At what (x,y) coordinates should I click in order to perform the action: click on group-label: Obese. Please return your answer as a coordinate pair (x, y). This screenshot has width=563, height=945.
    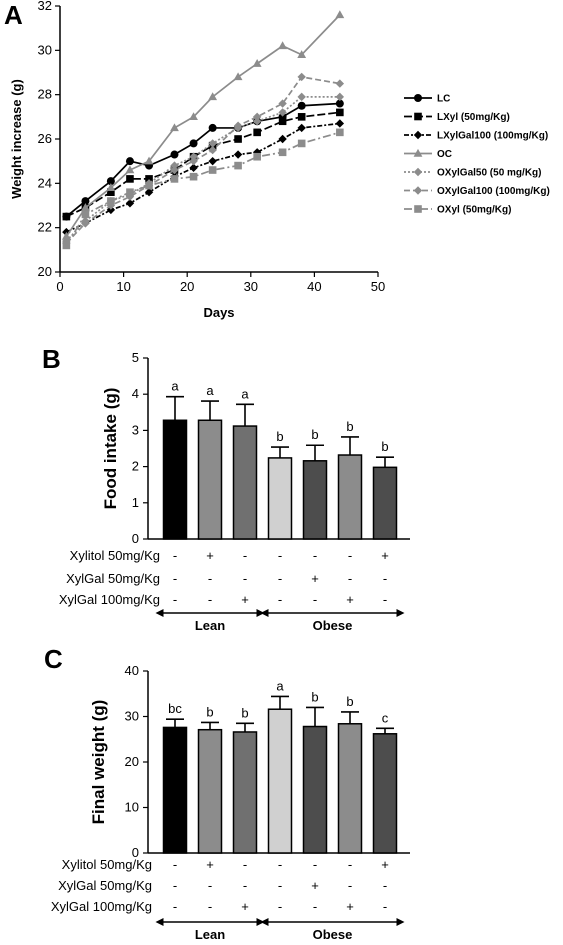
    Looking at the image, I should click on (333, 625).